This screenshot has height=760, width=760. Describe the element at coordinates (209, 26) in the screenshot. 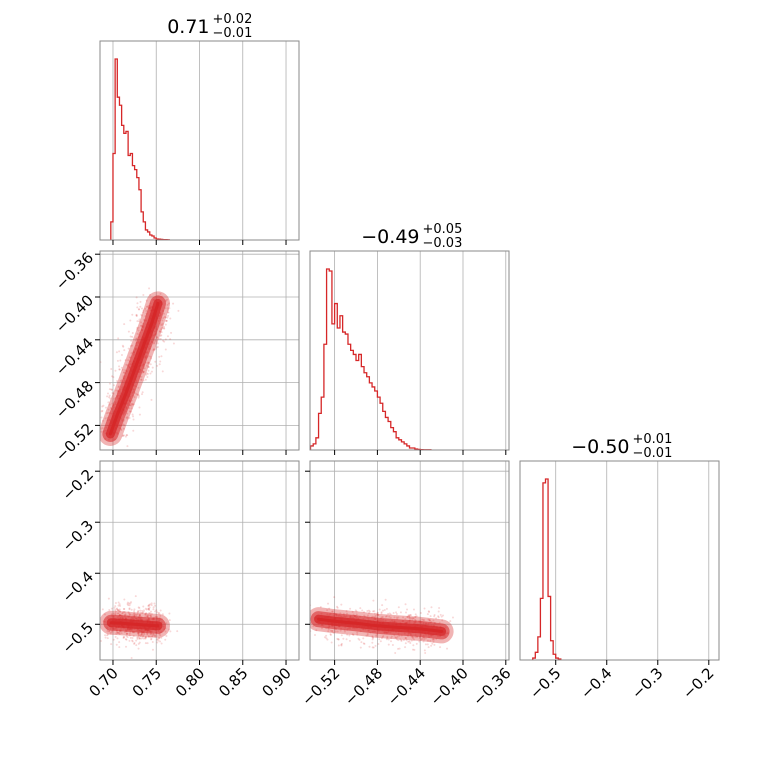

I see `param-title-0: 0.71 +0.02−0.01` at that location.